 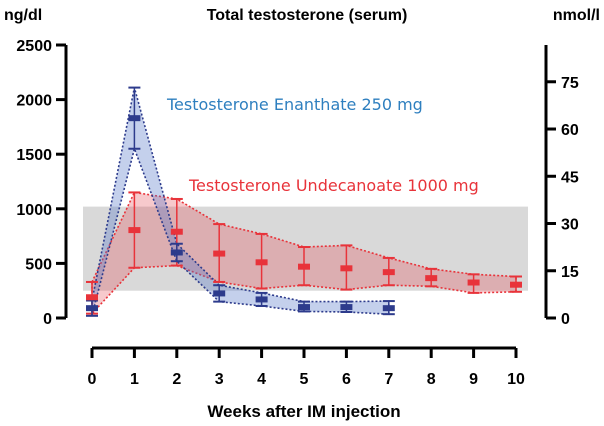 I want to click on chart-title: Total testosterone (serum), so click(x=307, y=15).